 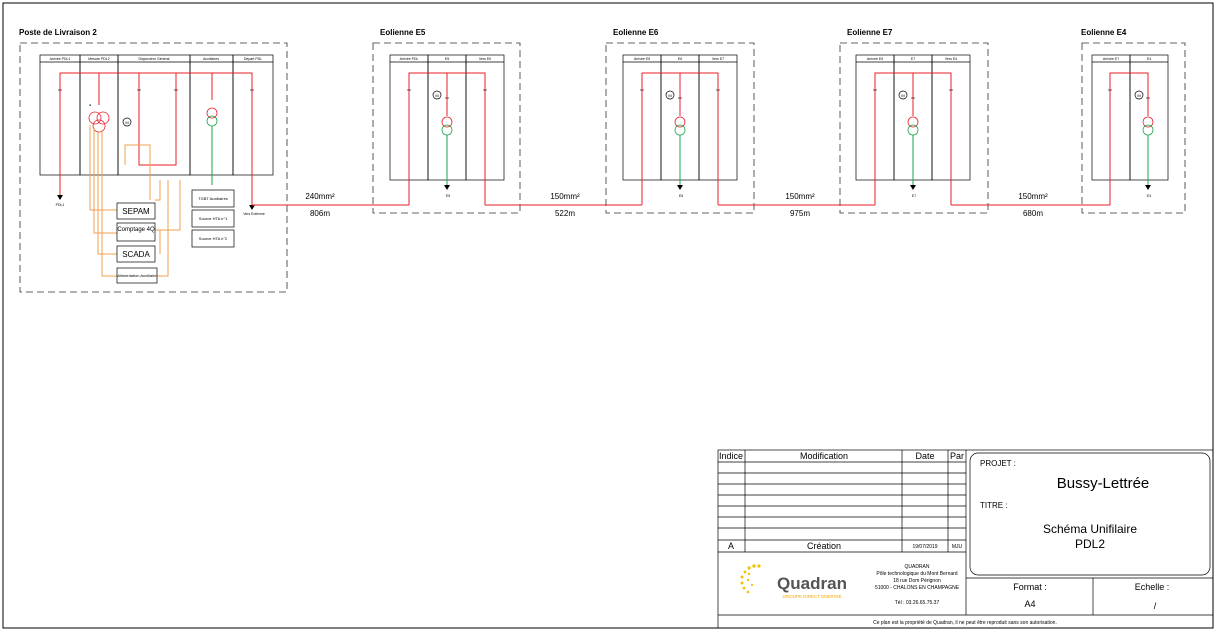 I want to click on svg-text: SCADA, so click(x=136, y=254).